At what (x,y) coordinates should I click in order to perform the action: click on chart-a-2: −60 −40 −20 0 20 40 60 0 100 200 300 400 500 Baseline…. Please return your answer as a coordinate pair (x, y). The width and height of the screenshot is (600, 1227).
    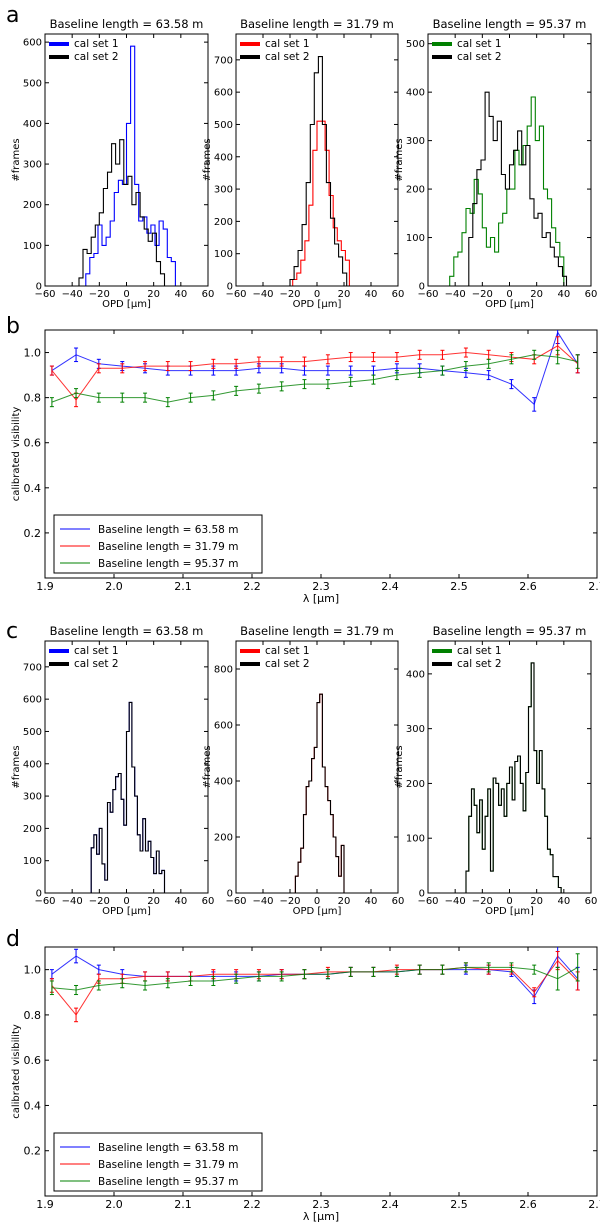
    Looking at the image, I should click on (495, 163).